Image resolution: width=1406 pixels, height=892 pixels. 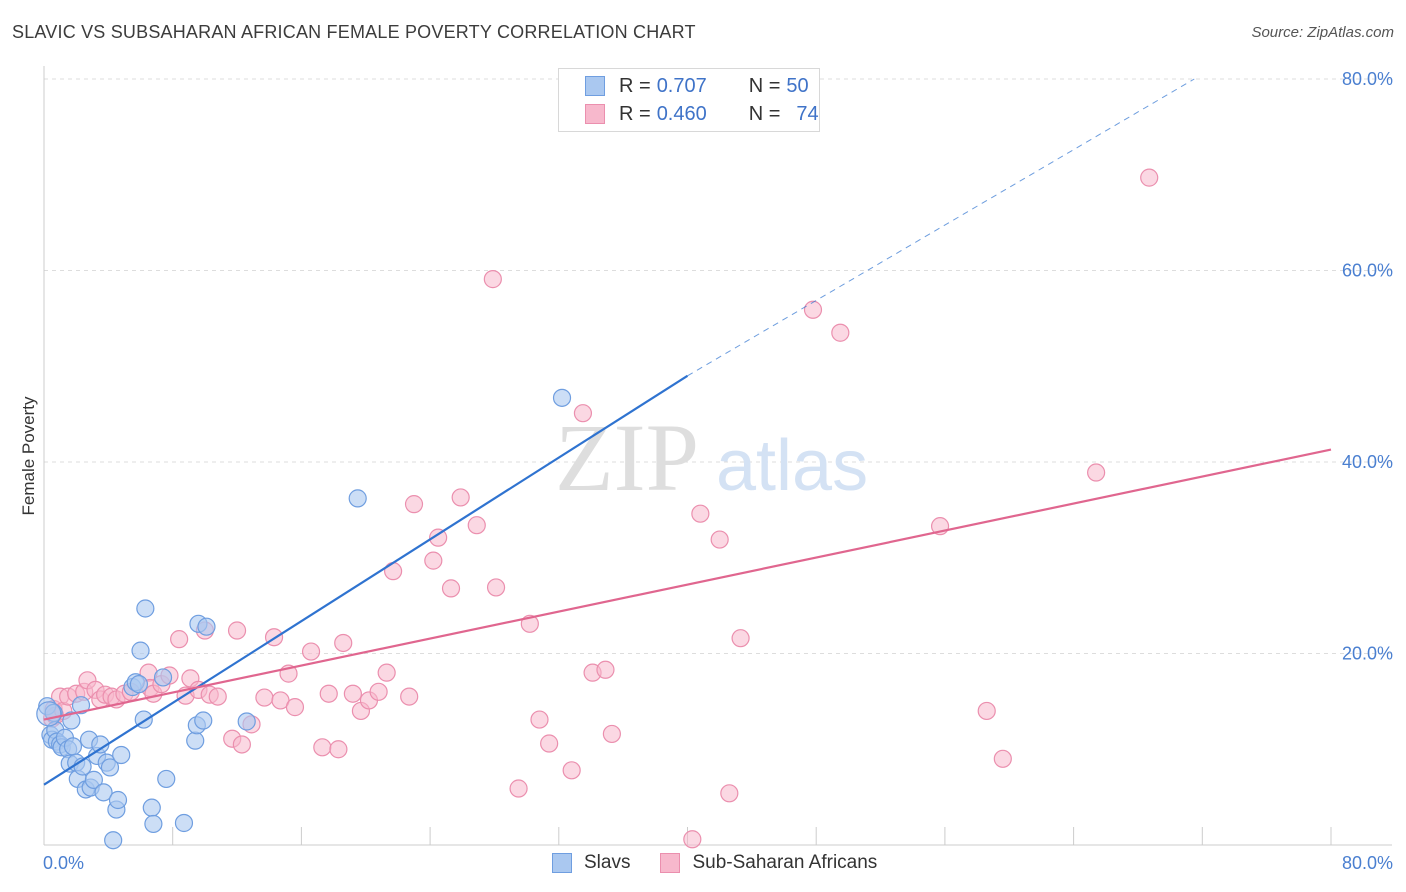 I want to click on legend-r-value: 0.460, so click(x=681, y=113).